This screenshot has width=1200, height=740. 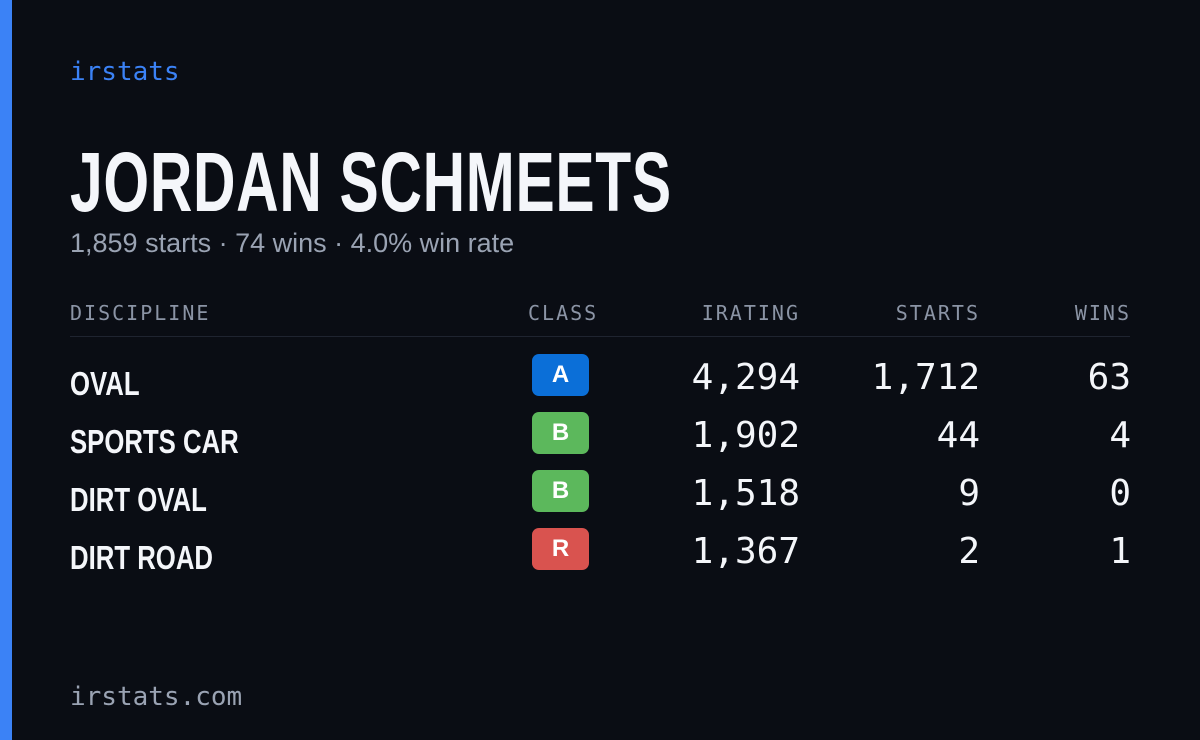 What do you see at coordinates (1120, 493) in the screenshot?
I see `wins-value: 0` at bounding box center [1120, 493].